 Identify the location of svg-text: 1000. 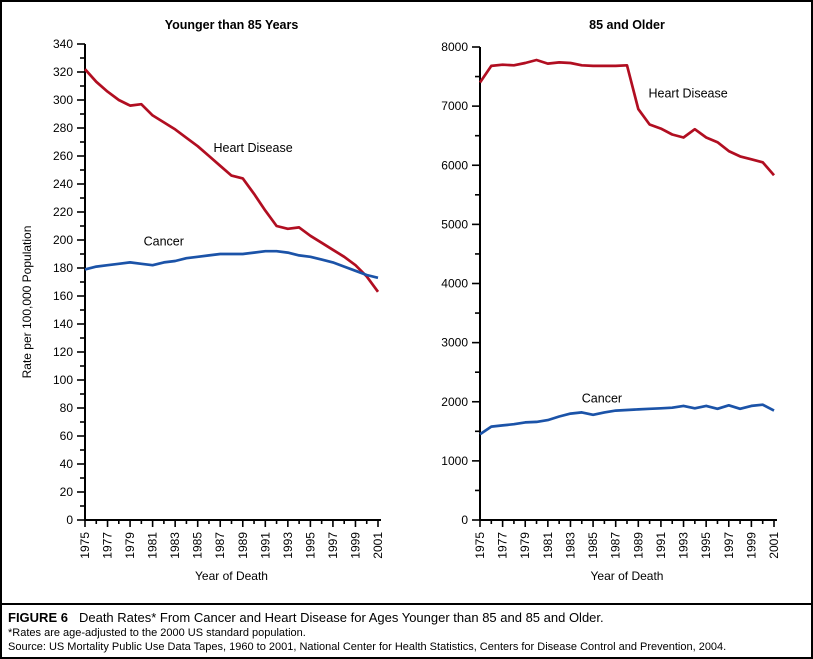
(454, 461).